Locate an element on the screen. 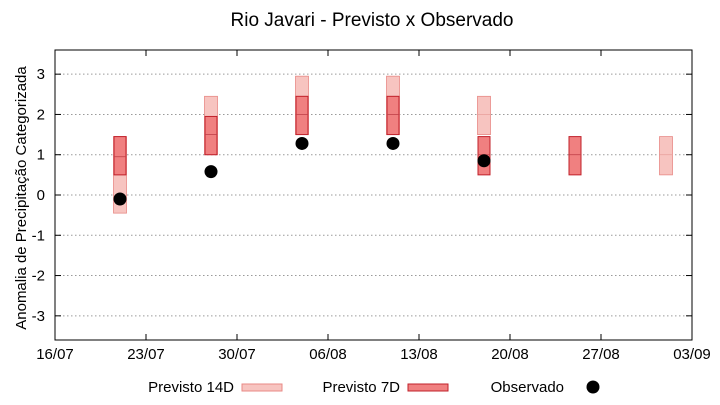 This screenshot has width=720, height=405. x-tick-label: 16/07 is located at coordinates (55, 354).